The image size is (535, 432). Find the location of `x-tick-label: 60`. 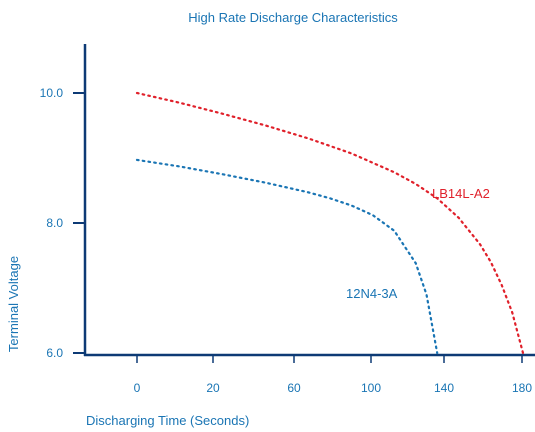

x-tick-label: 60 is located at coordinates (294, 388).